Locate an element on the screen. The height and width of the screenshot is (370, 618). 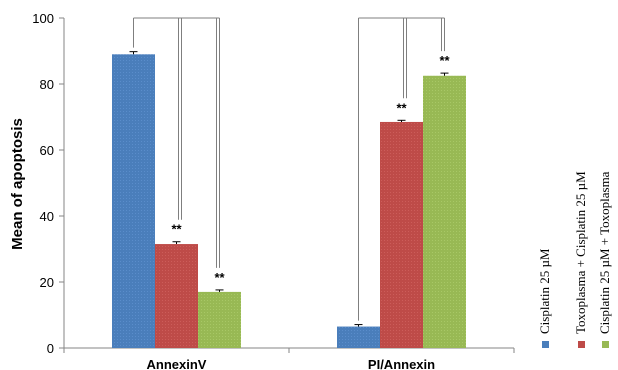
legend-item-series-0: Cisplatin 25 µM is located at coordinates (544, 298).